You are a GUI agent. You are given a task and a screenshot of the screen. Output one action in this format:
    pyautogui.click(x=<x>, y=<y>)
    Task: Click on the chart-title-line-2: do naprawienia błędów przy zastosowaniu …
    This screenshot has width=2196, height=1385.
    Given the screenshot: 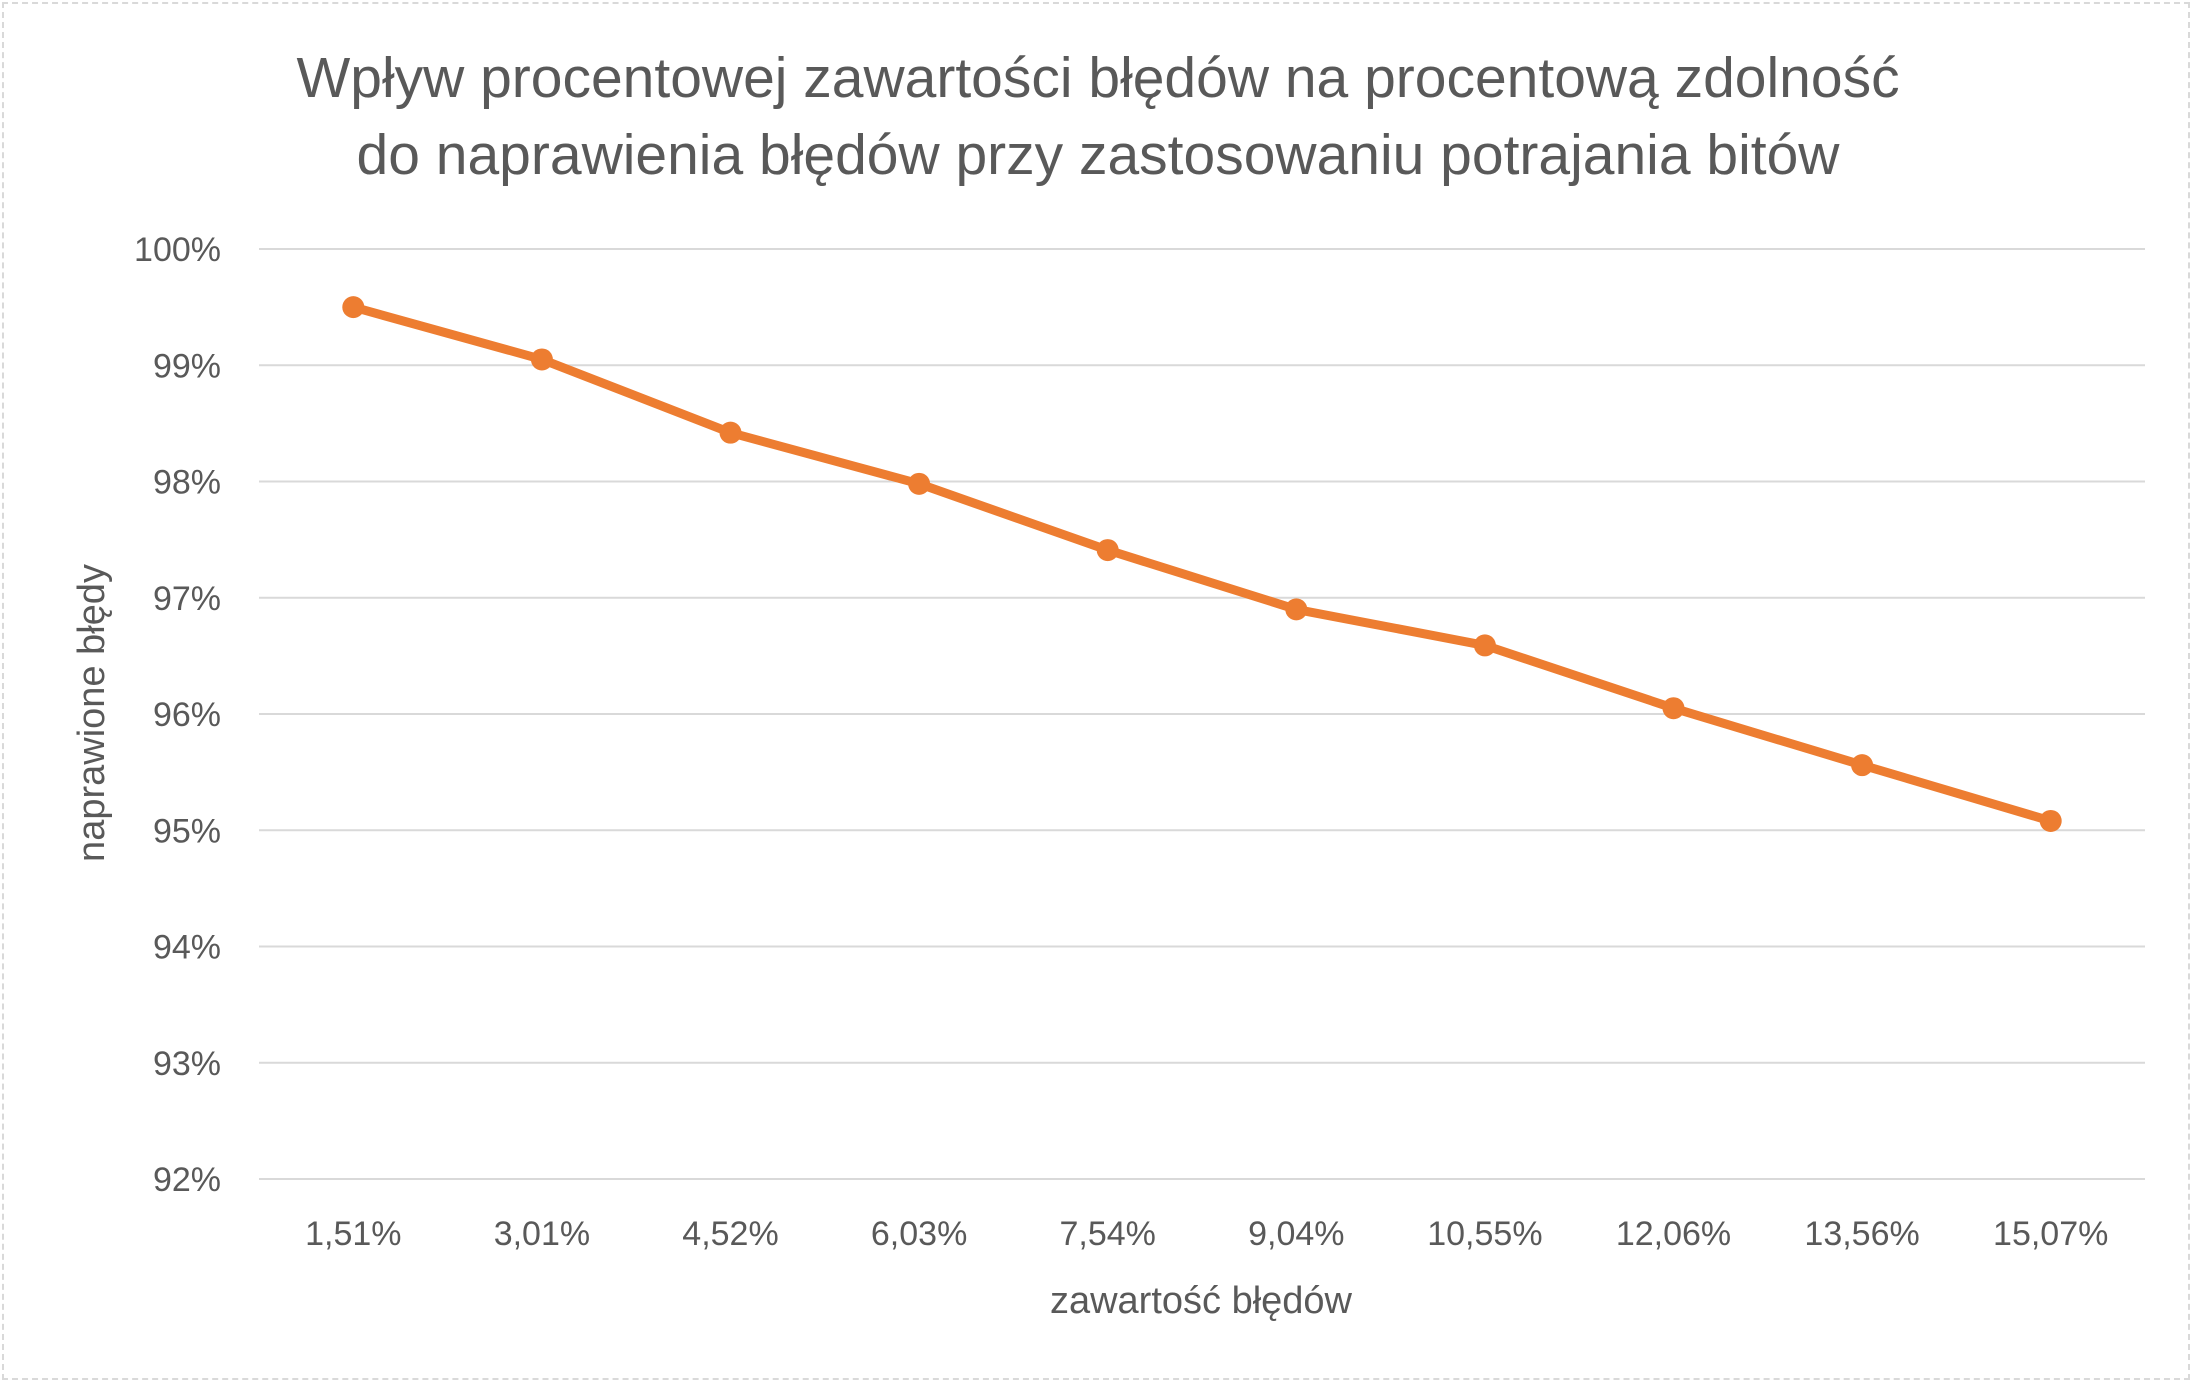 What is the action you would take?
    pyautogui.click(x=1099, y=155)
    